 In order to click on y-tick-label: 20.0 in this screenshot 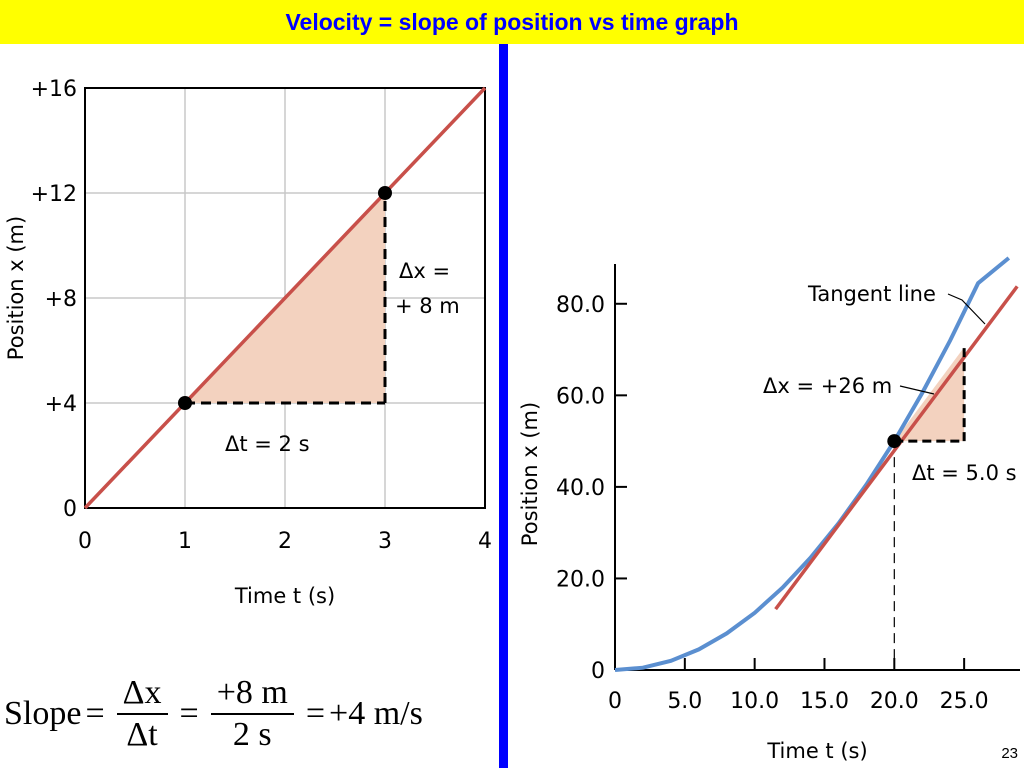, I will do `click(580, 579)`.